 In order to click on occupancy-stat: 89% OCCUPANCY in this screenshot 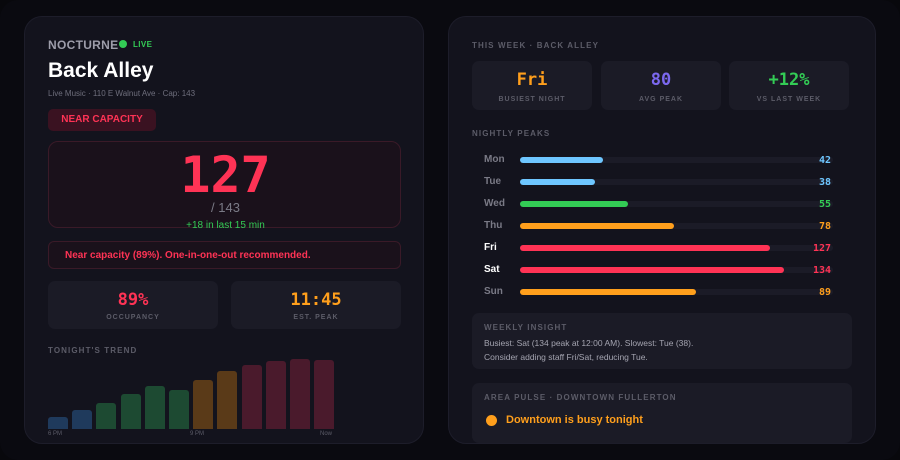, I will do `click(133, 305)`.